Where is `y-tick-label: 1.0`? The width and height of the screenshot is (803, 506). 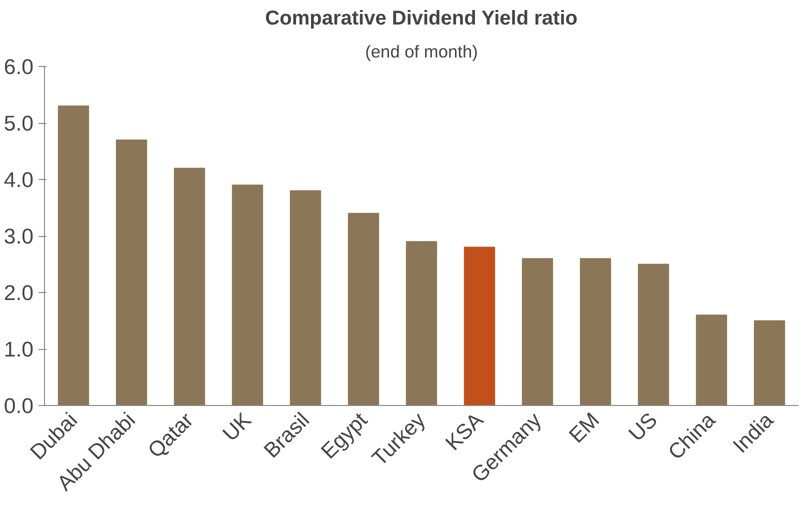 y-tick-label: 1.0 is located at coordinates (19, 350).